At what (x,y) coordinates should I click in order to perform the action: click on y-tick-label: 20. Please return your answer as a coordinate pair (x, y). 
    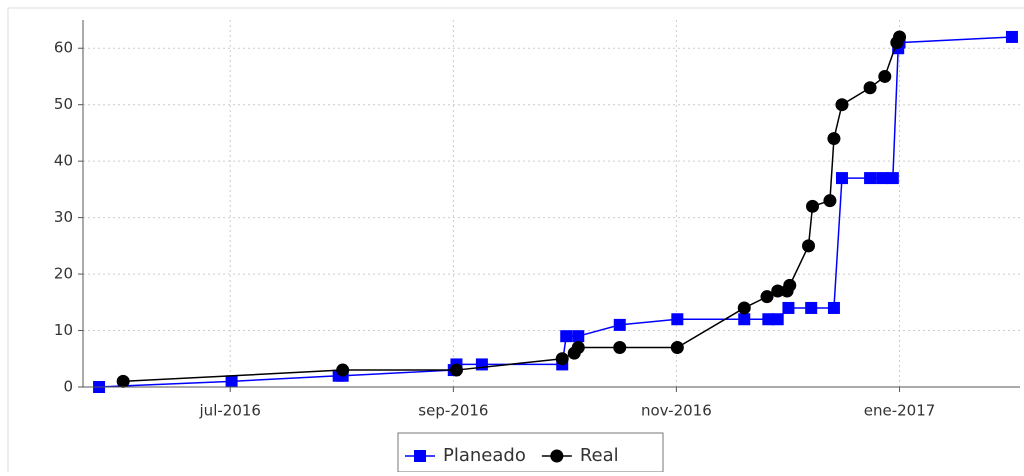
    Looking at the image, I should click on (63, 274).